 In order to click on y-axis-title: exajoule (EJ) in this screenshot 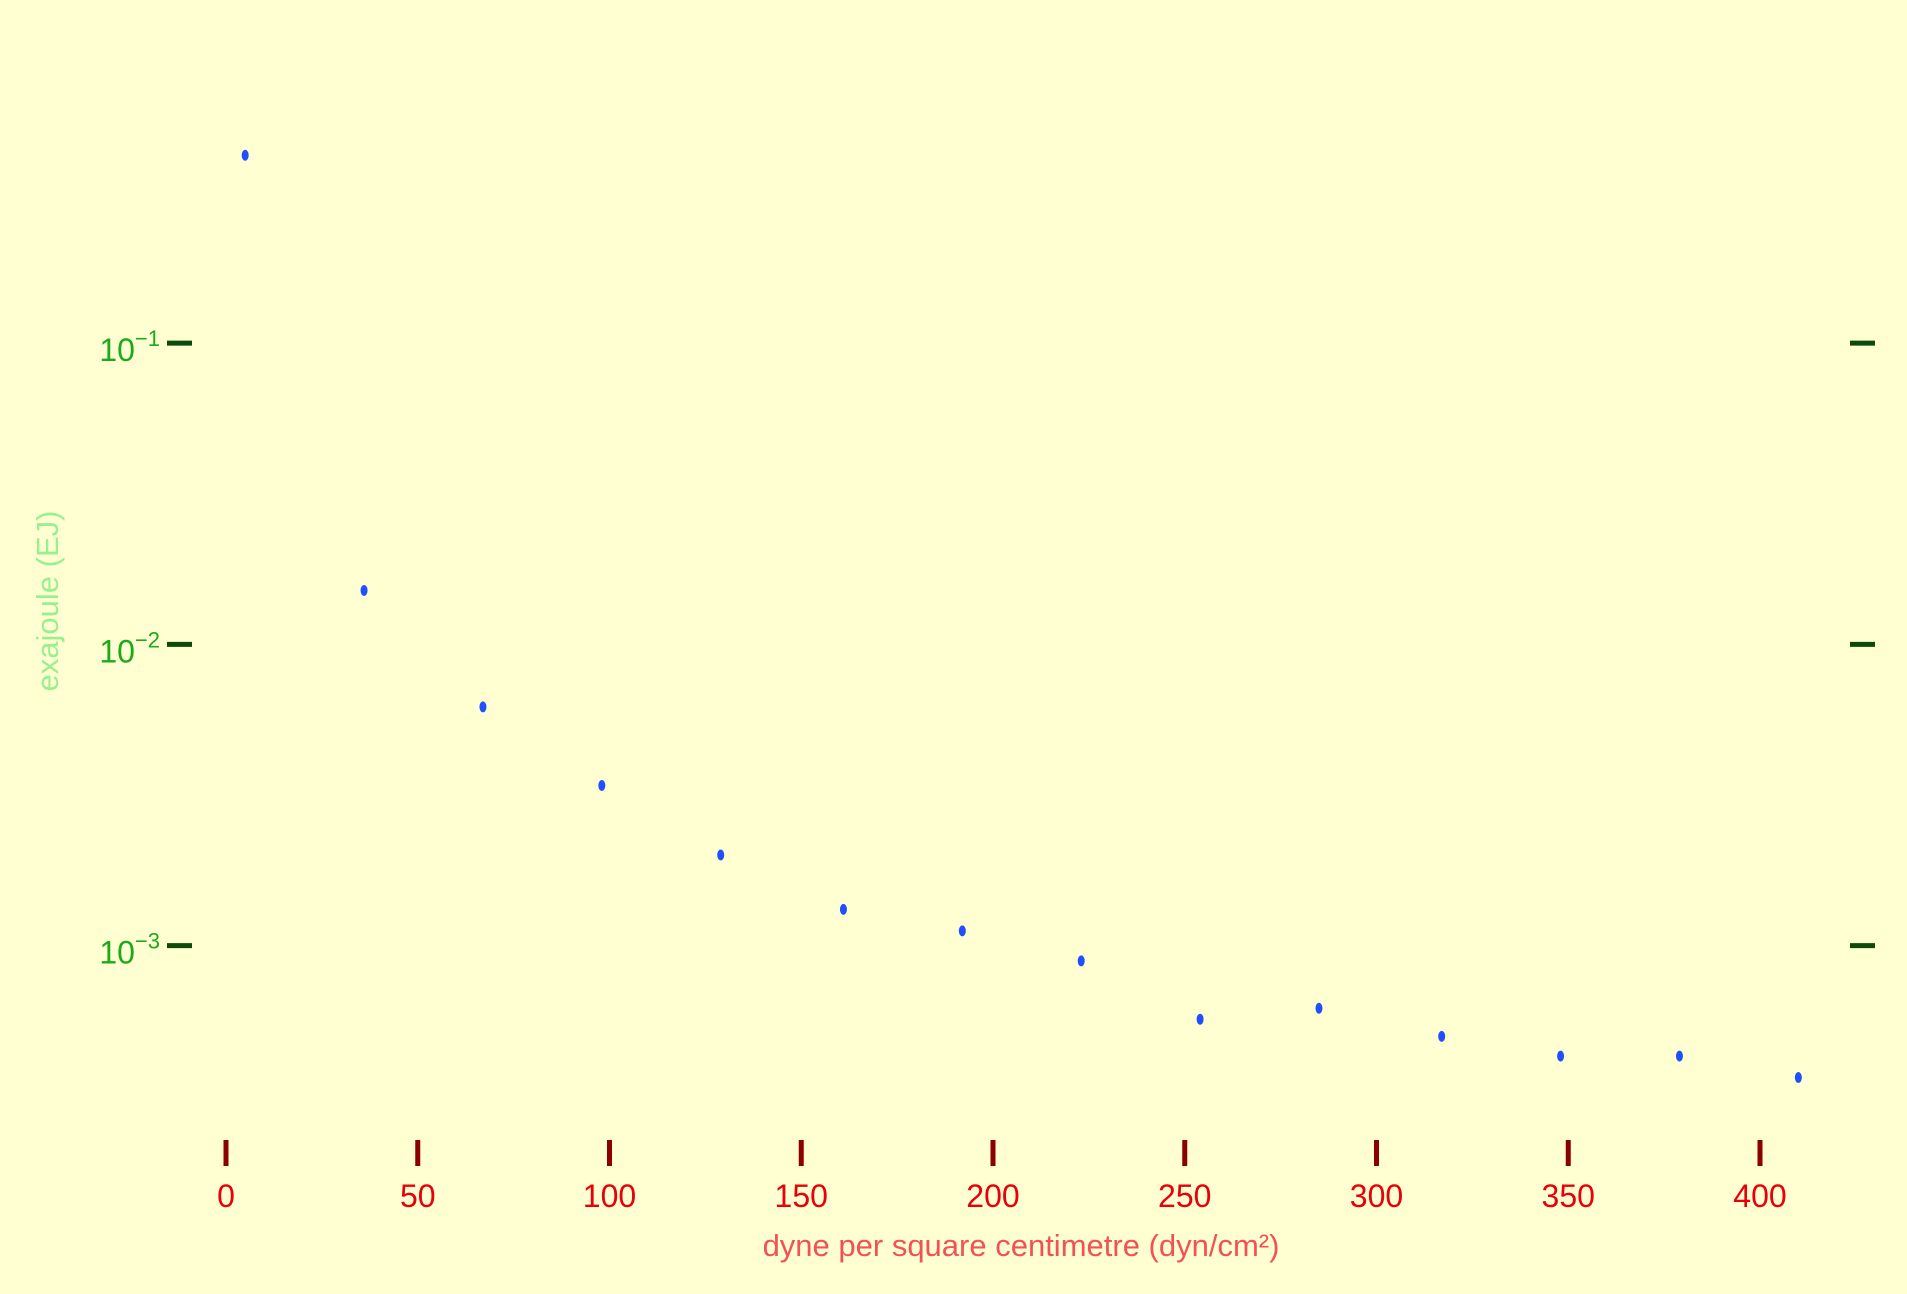, I will do `click(47, 601)`.